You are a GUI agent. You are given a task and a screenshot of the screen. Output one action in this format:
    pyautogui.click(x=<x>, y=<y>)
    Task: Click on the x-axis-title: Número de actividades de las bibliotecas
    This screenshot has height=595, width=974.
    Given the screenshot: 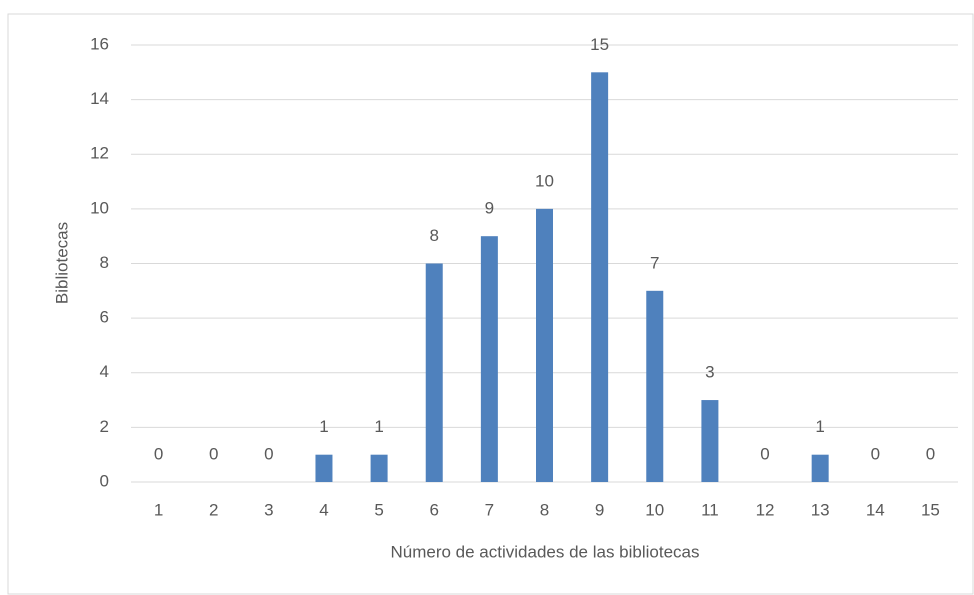 What is the action you would take?
    pyautogui.click(x=544, y=551)
    